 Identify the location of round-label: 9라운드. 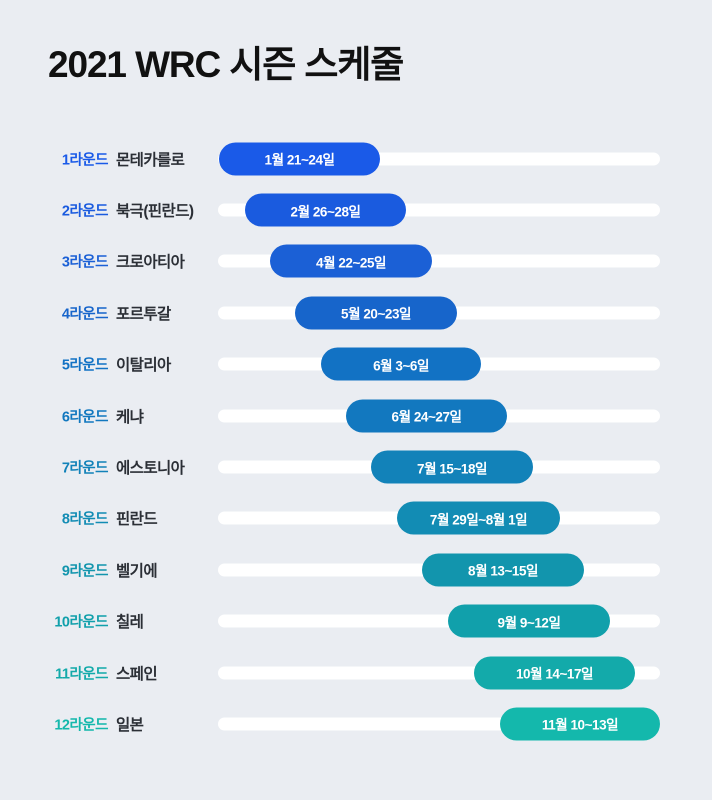
(85, 571).